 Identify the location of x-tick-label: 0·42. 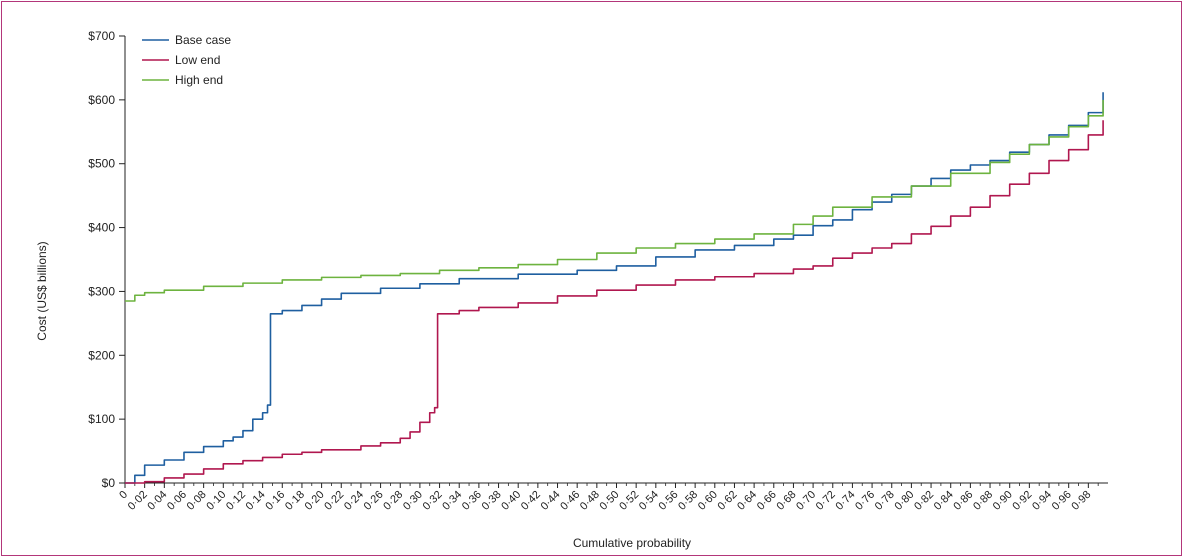
(531, 501).